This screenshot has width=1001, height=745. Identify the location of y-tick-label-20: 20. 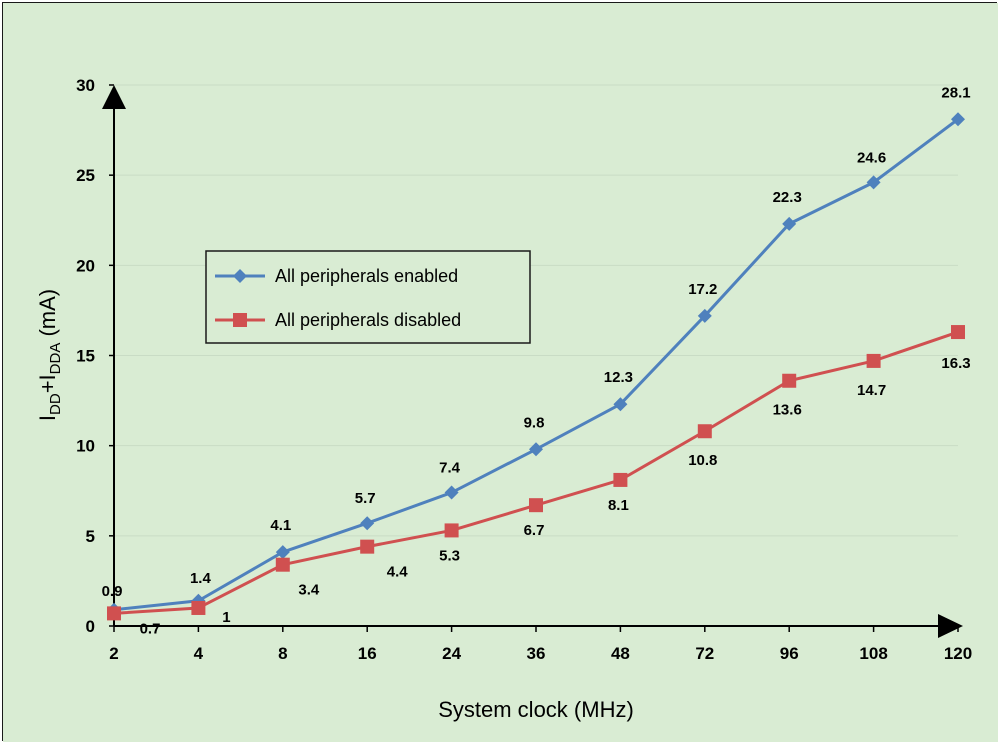
(85, 265).